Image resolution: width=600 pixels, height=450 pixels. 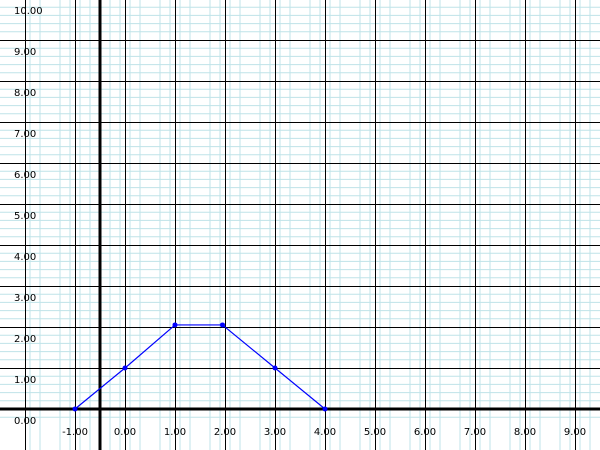 I want to click on x-tick-label: 0.00, so click(x=125, y=432).